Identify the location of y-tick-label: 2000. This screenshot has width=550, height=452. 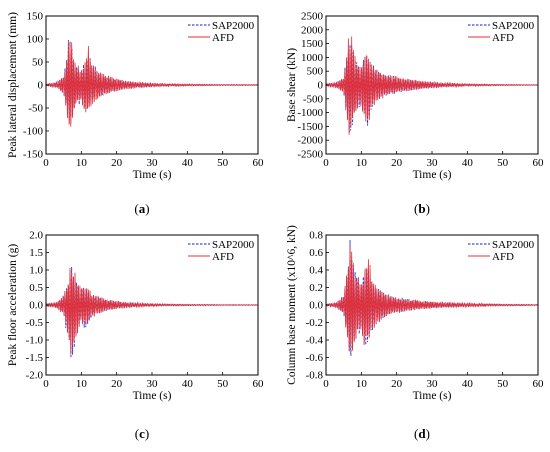
(312, 30).